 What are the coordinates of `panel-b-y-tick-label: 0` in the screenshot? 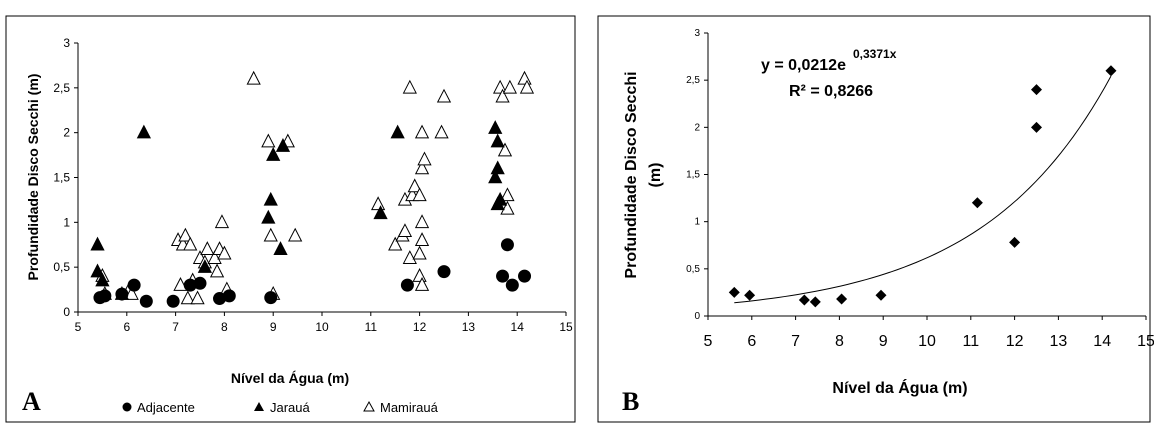 It's located at (697, 316).